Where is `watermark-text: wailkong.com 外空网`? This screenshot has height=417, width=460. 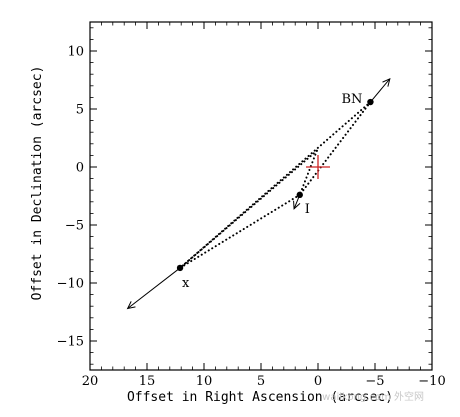 watermark-text: wailkong.com 外空网 is located at coordinates (373, 396).